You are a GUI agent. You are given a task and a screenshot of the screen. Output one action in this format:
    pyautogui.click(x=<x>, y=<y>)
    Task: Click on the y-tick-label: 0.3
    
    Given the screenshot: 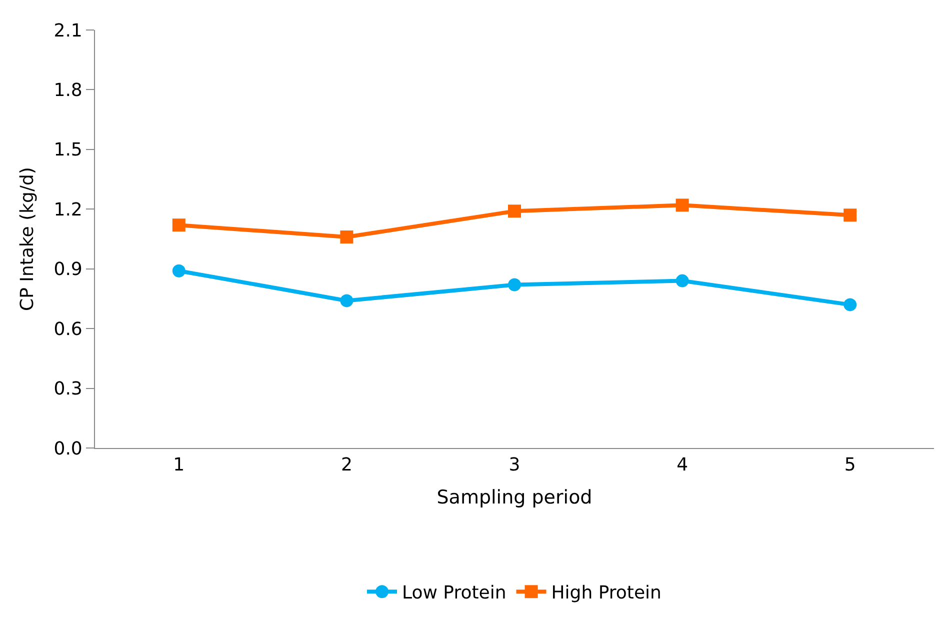 What is the action you would take?
    pyautogui.click(x=68, y=389)
    